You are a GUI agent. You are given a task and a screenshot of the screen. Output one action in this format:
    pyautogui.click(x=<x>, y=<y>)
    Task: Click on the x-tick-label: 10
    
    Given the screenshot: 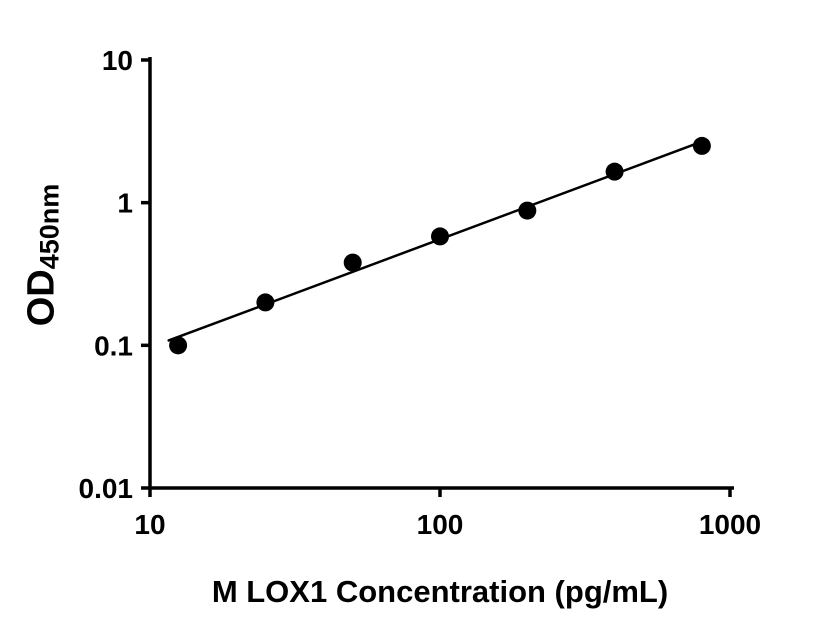 What is the action you would take?
    pyautogui.click(x=149, y=524)
    